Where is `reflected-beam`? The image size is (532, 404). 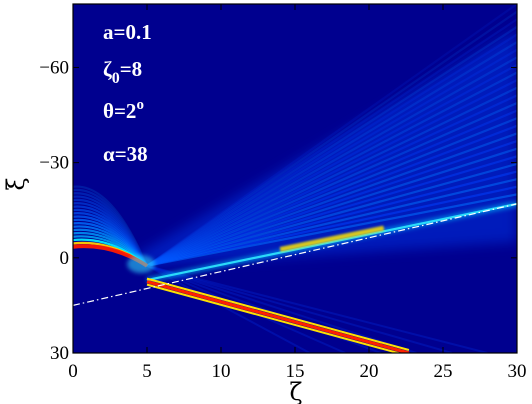 reflected-beam is located at coordinates (331, 242).